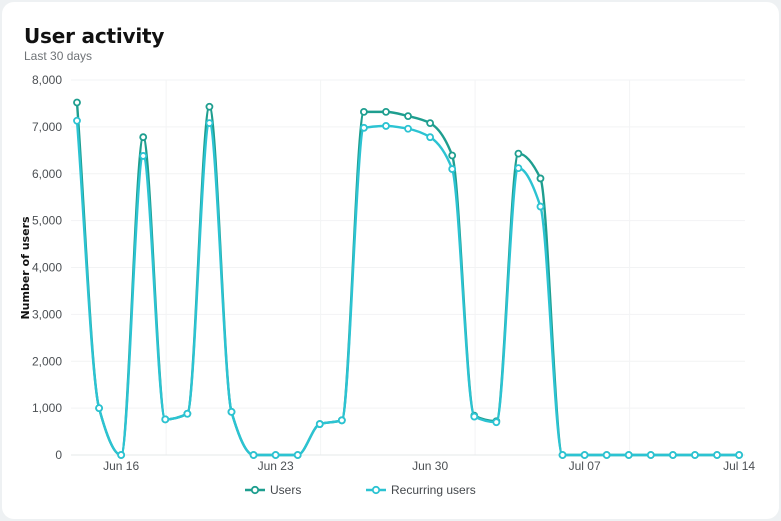  Describe the element at coordinates (121, 466) in the screenshot. I see `x-tick-label: Jun 16` at that location.